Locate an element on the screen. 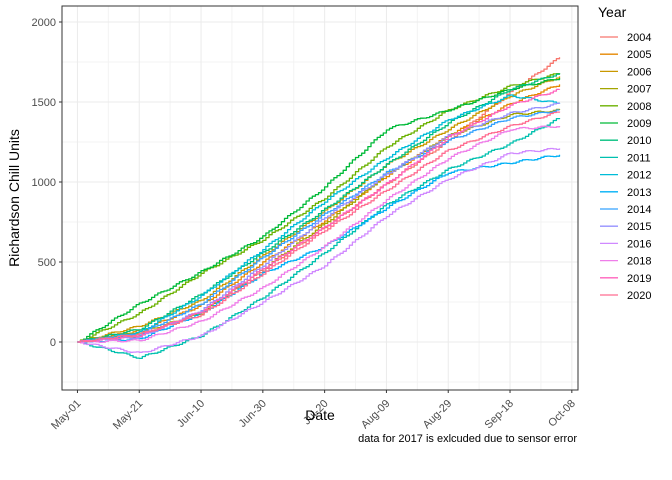 Image resolution: width=672 pixels, height=480 pixels. x-tick-label: Oct-08 is located at coordinates (562, 414).